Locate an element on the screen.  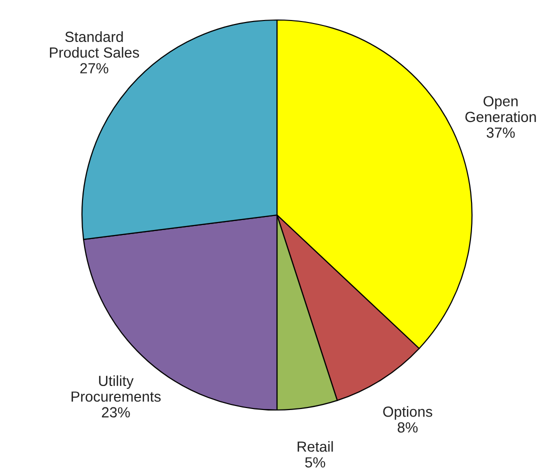
slice-label: Retail is located at coordinates (315, 446).